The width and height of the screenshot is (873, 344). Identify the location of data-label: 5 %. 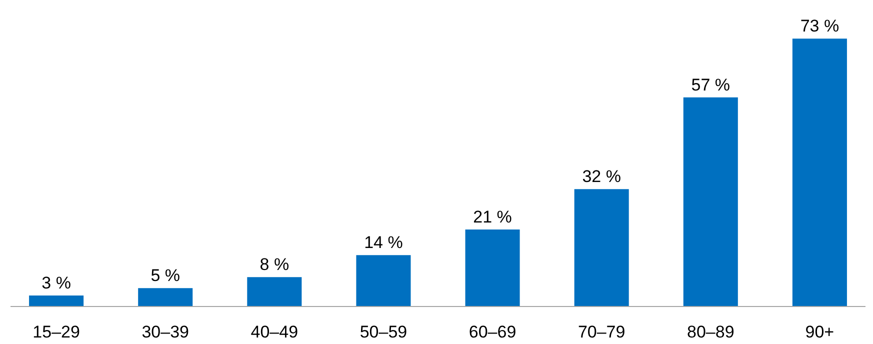
(165, 276).